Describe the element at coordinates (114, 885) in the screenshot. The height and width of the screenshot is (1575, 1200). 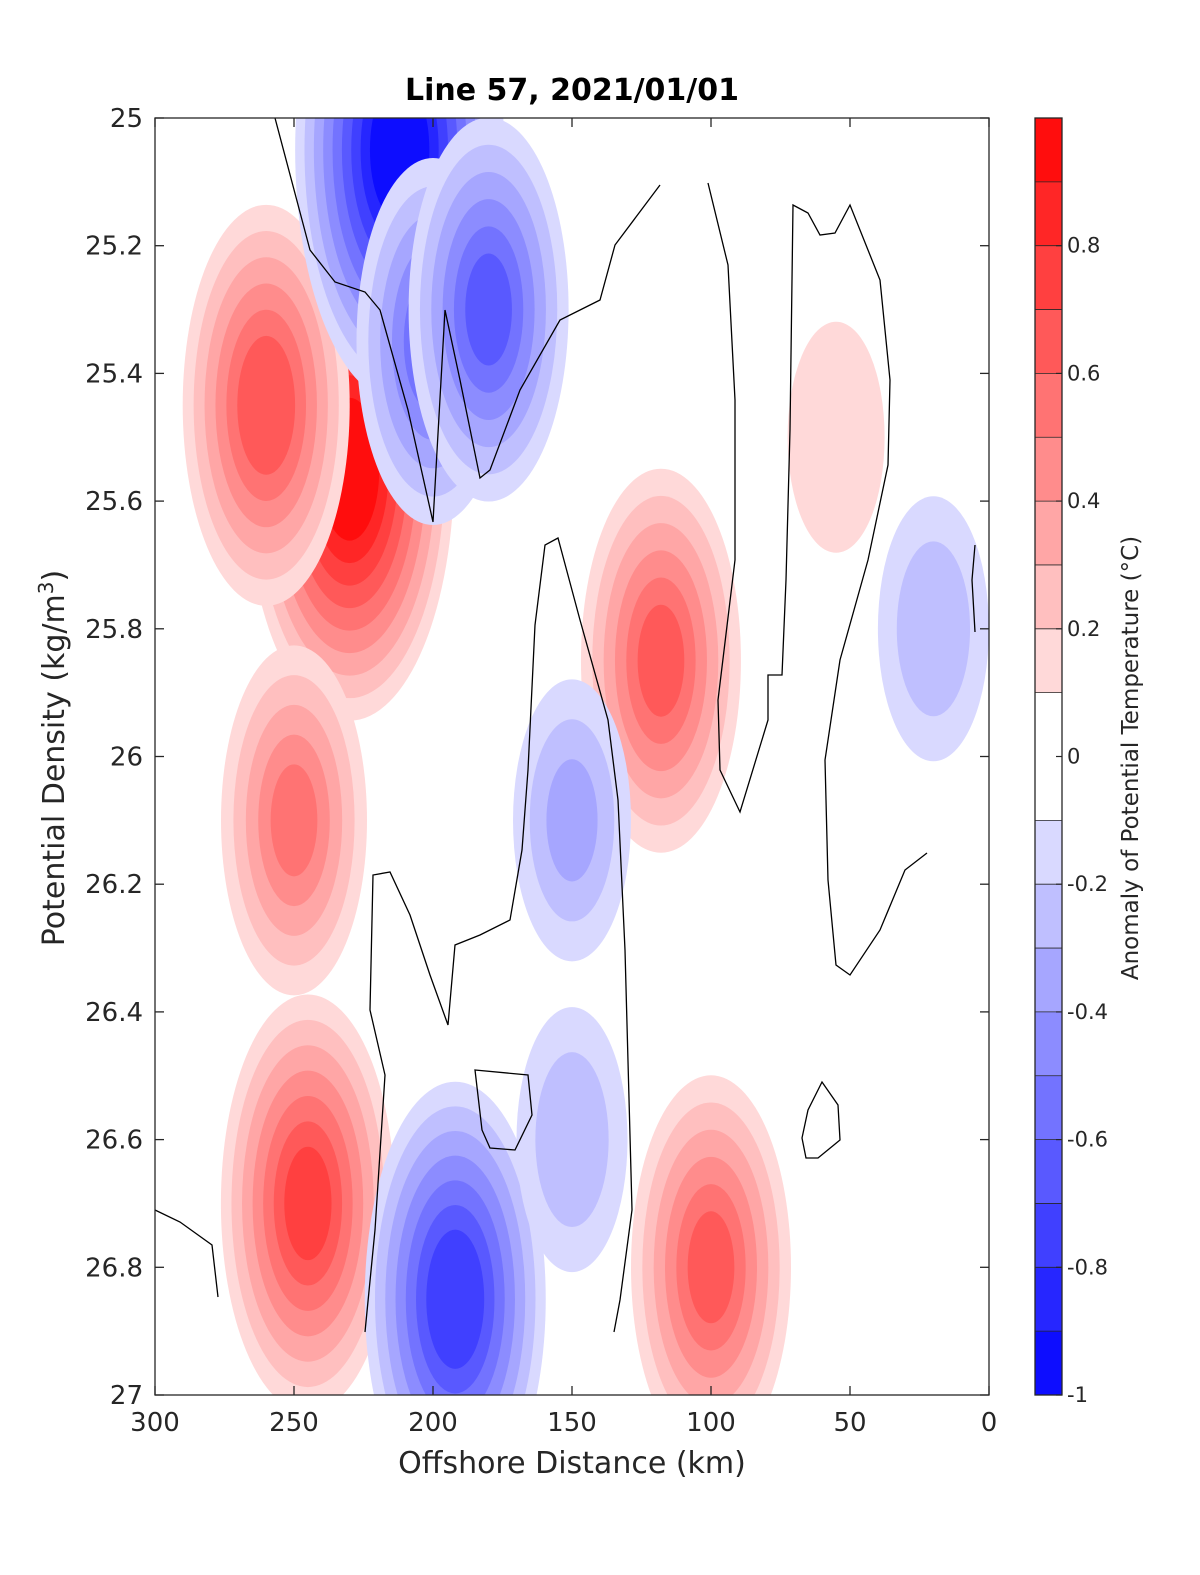
I see `y-tick-label: 26.2` at that location.